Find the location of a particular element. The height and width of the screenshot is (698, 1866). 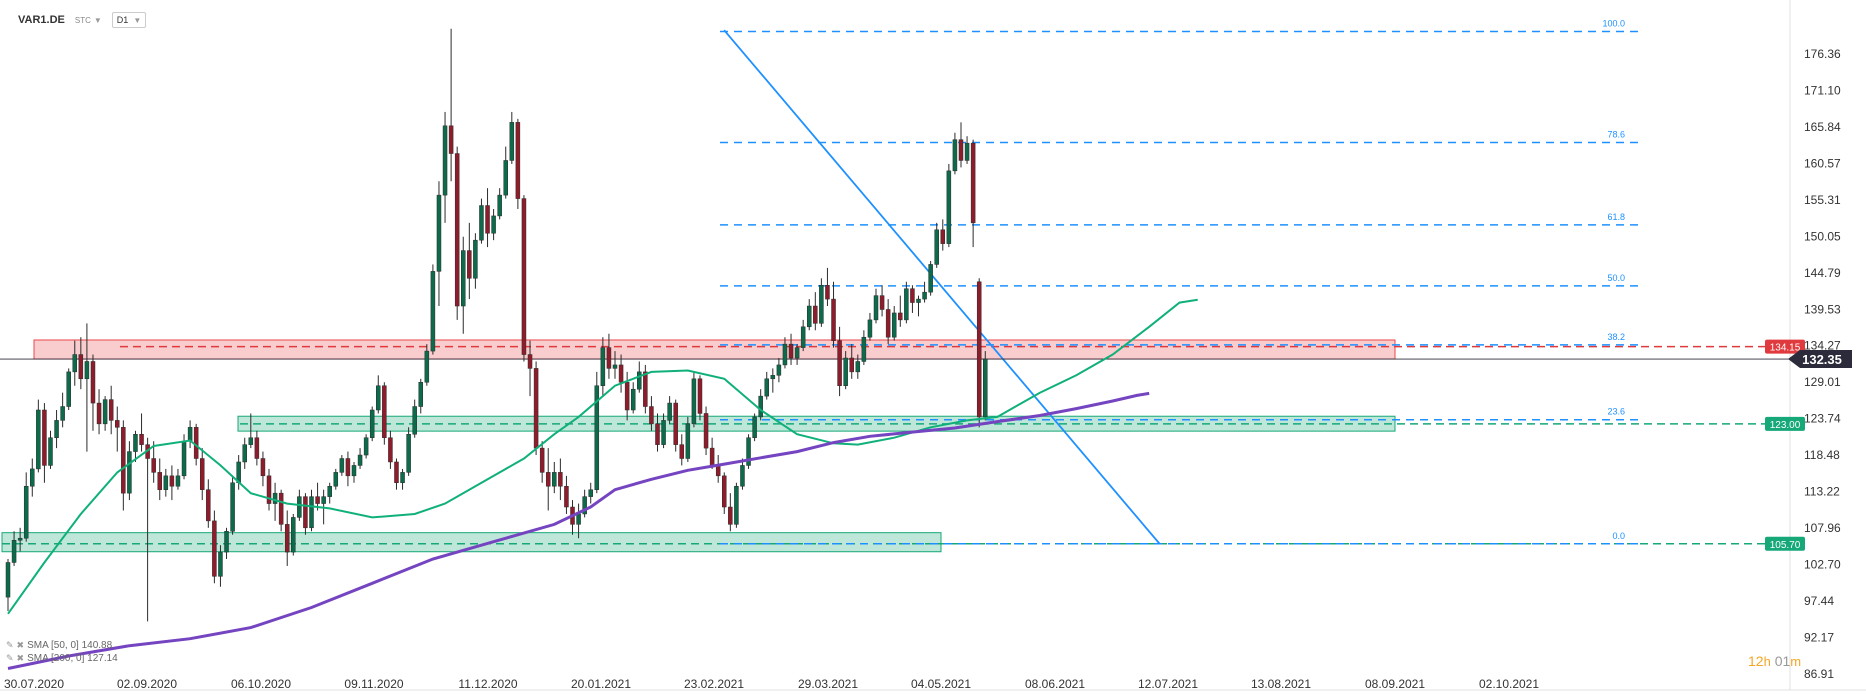

y-tick-label: 102.70 is located at coordinates (1822, 565).